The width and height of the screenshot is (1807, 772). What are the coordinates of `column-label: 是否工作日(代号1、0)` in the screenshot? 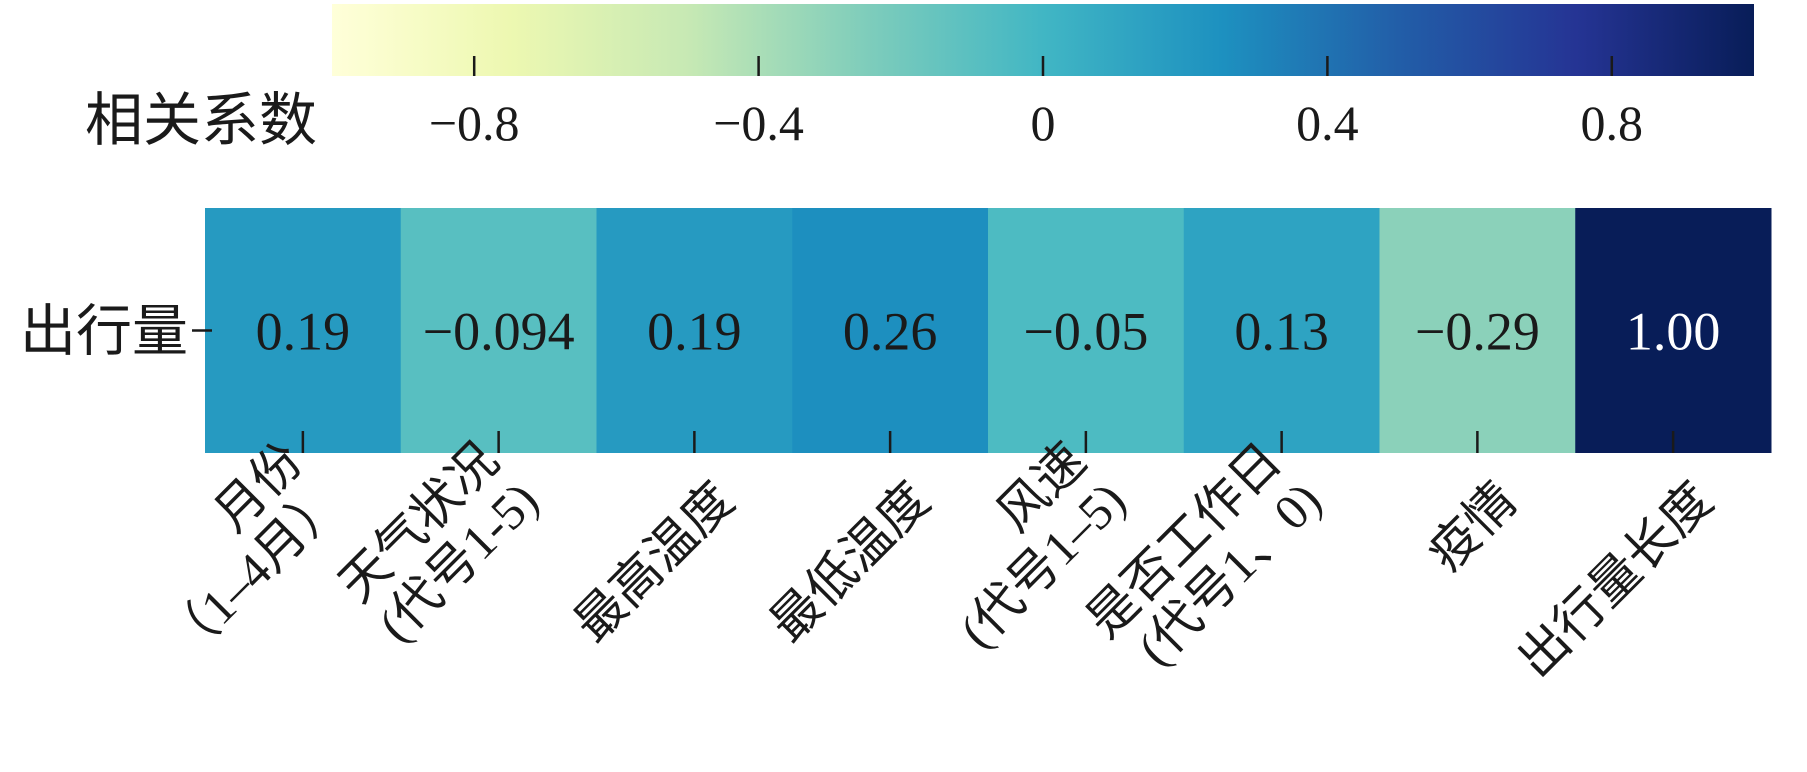 It's located at (1204, 560).